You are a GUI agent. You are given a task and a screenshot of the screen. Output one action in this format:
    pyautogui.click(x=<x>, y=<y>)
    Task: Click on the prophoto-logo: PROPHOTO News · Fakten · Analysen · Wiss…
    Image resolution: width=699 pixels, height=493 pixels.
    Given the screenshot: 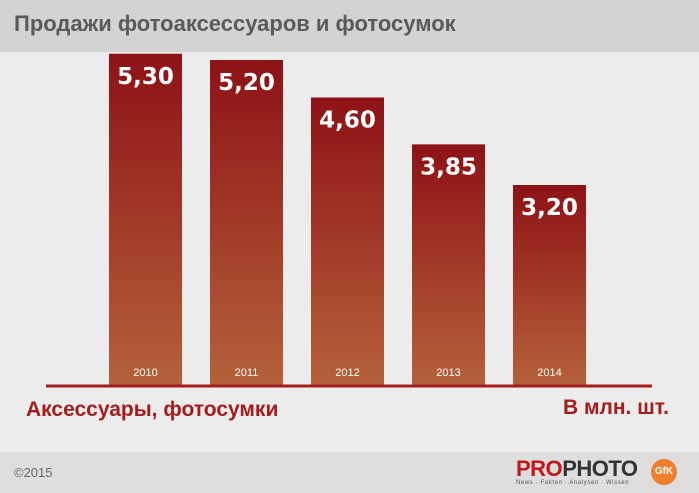 What is the action you would take?
    pyautogui.click(x=577, y=471)
    